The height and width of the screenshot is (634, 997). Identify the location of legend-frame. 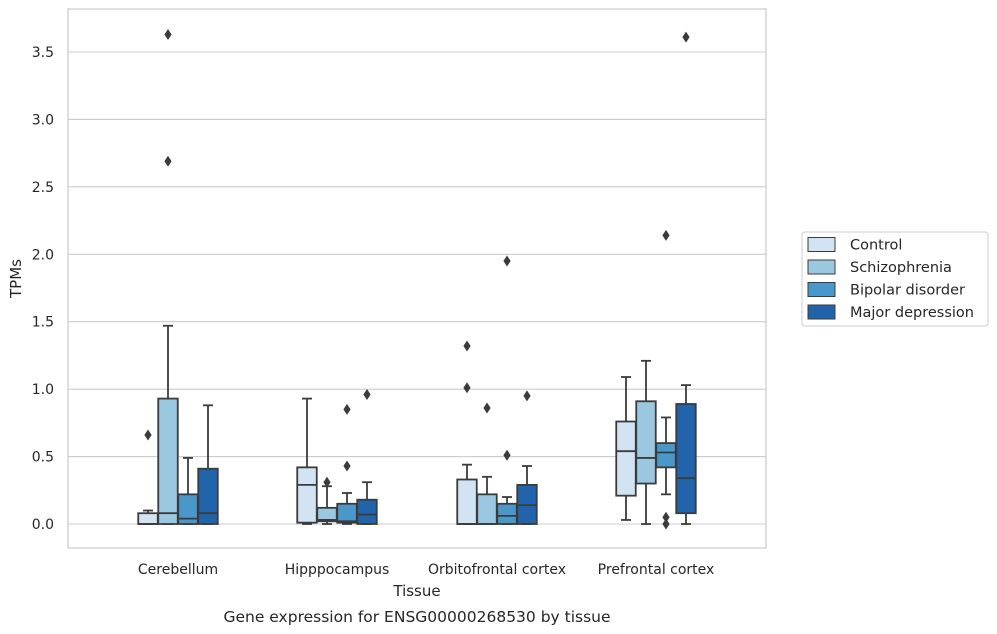
(895, 279).